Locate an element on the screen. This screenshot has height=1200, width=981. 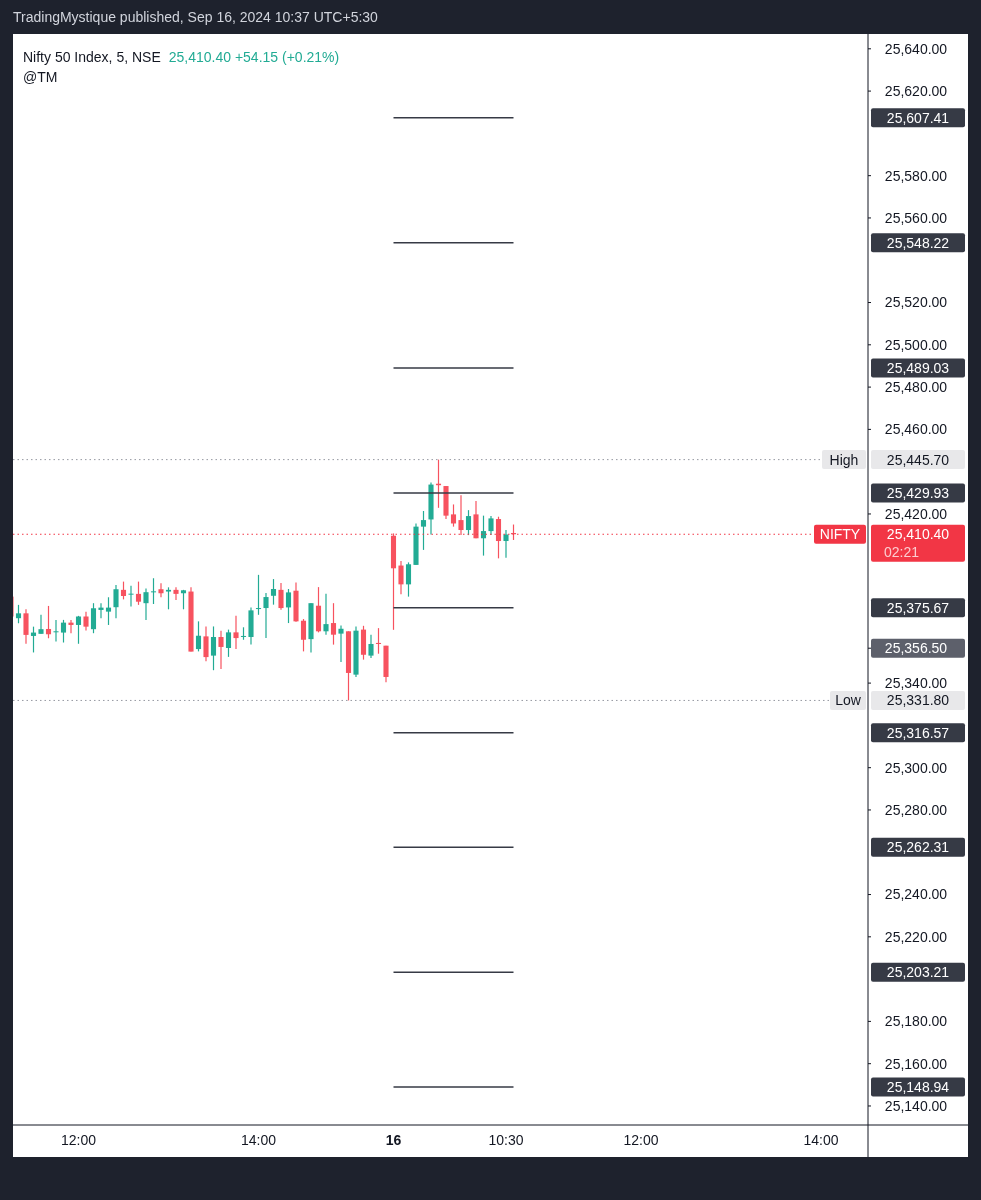
text: 25,410.40 +54.15 (+0.21%) is located at coordinates (254, 57).